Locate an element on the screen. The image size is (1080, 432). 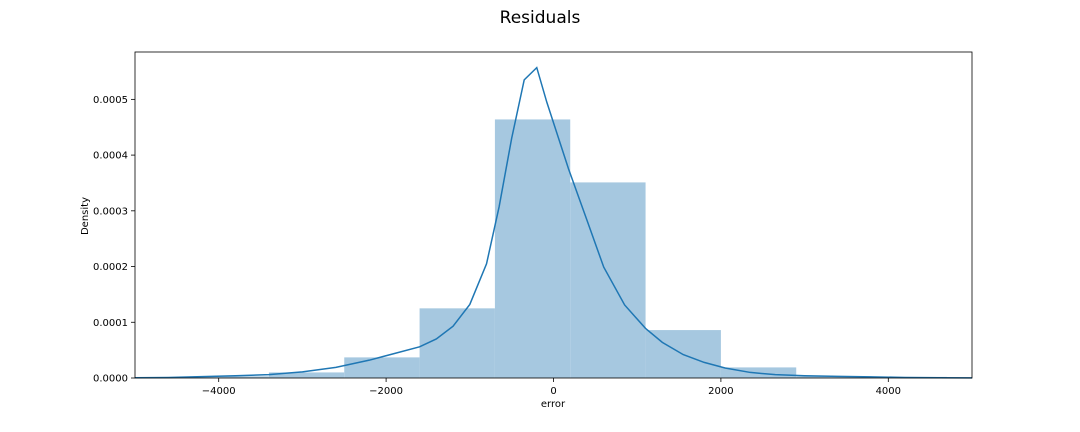
y-tick-label: 0.0005 is located at coordinates (110, 100).